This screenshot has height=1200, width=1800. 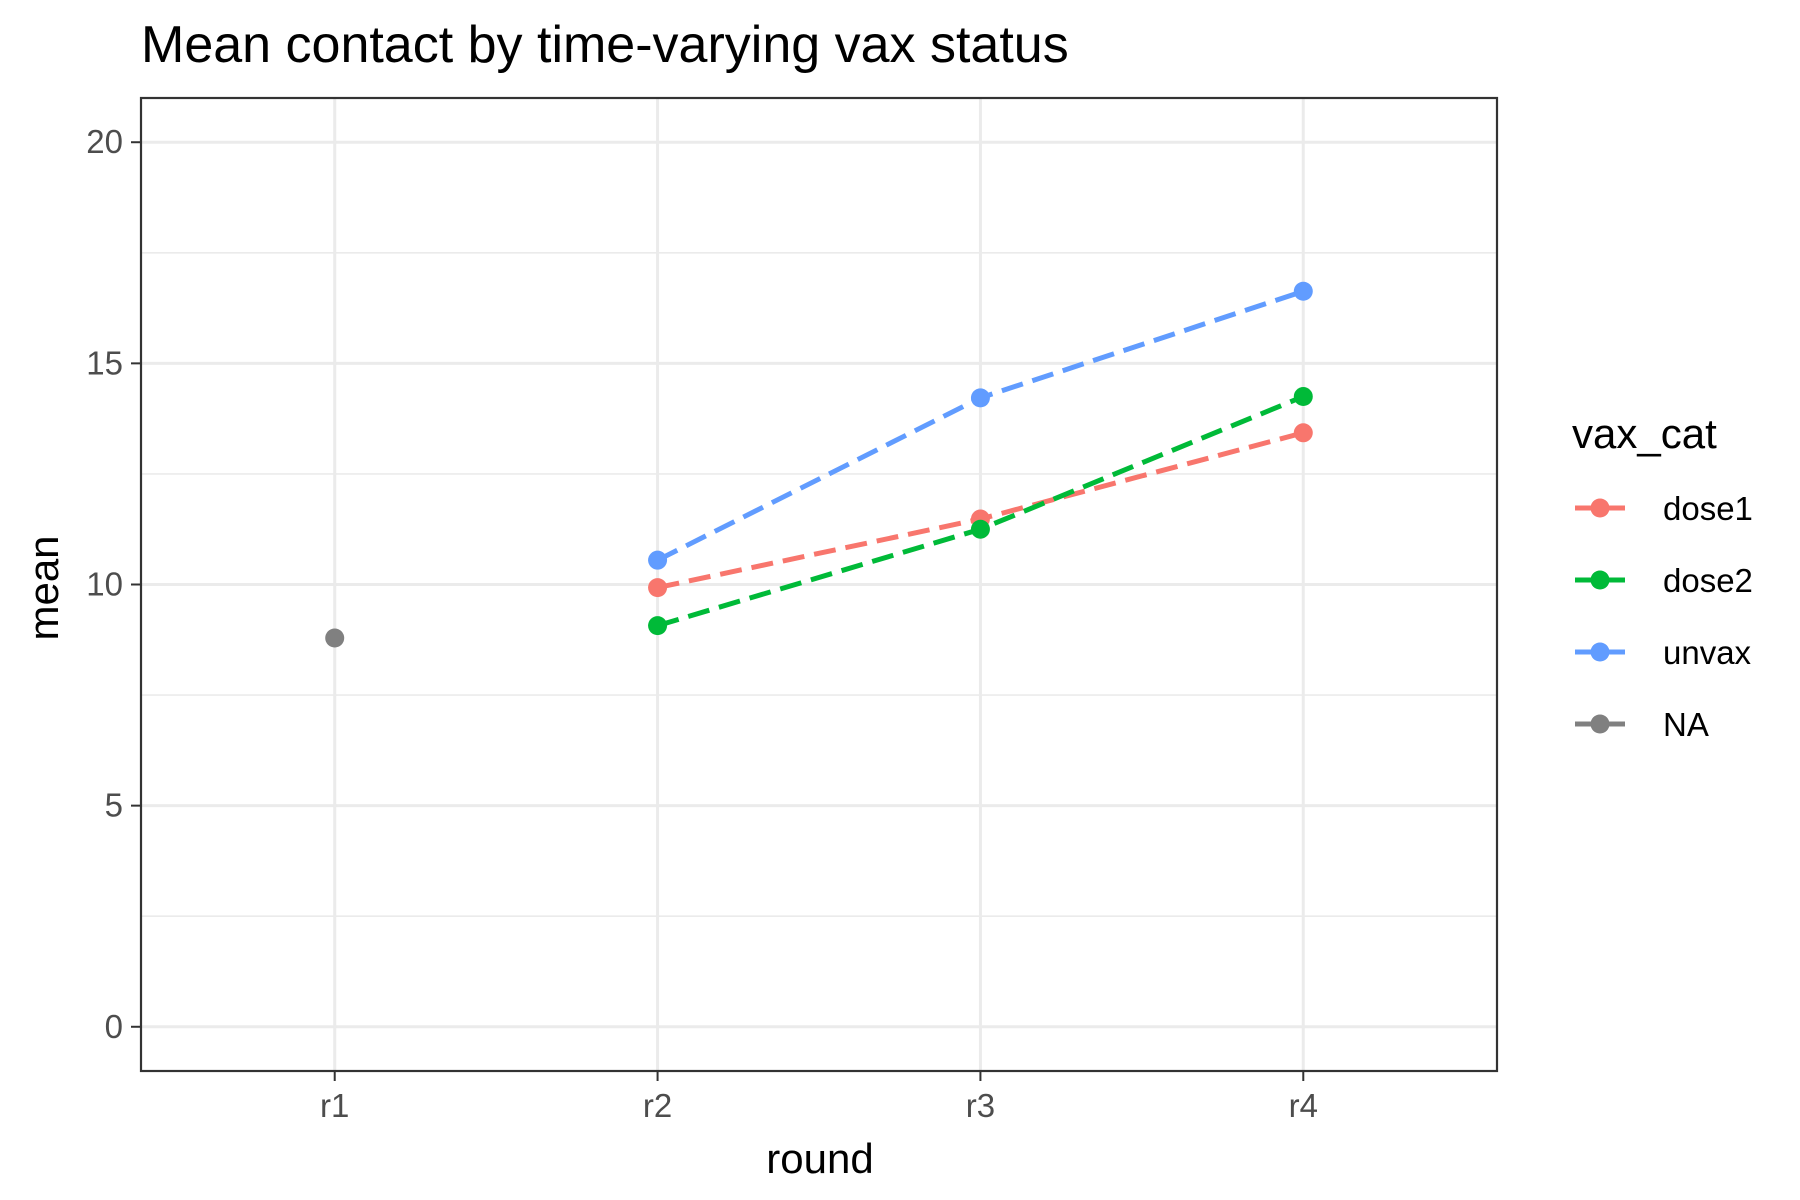 What do you see at coordinates (1708, 580) in the screenshot?
I see `legend-label: dose2` at bounding box center [1708, 580].